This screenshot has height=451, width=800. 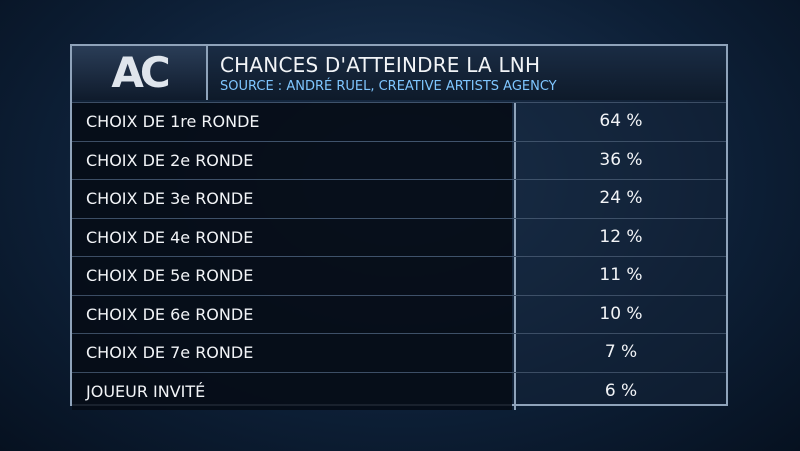 I want to click on logo: AC, so click(x=140, y=73).